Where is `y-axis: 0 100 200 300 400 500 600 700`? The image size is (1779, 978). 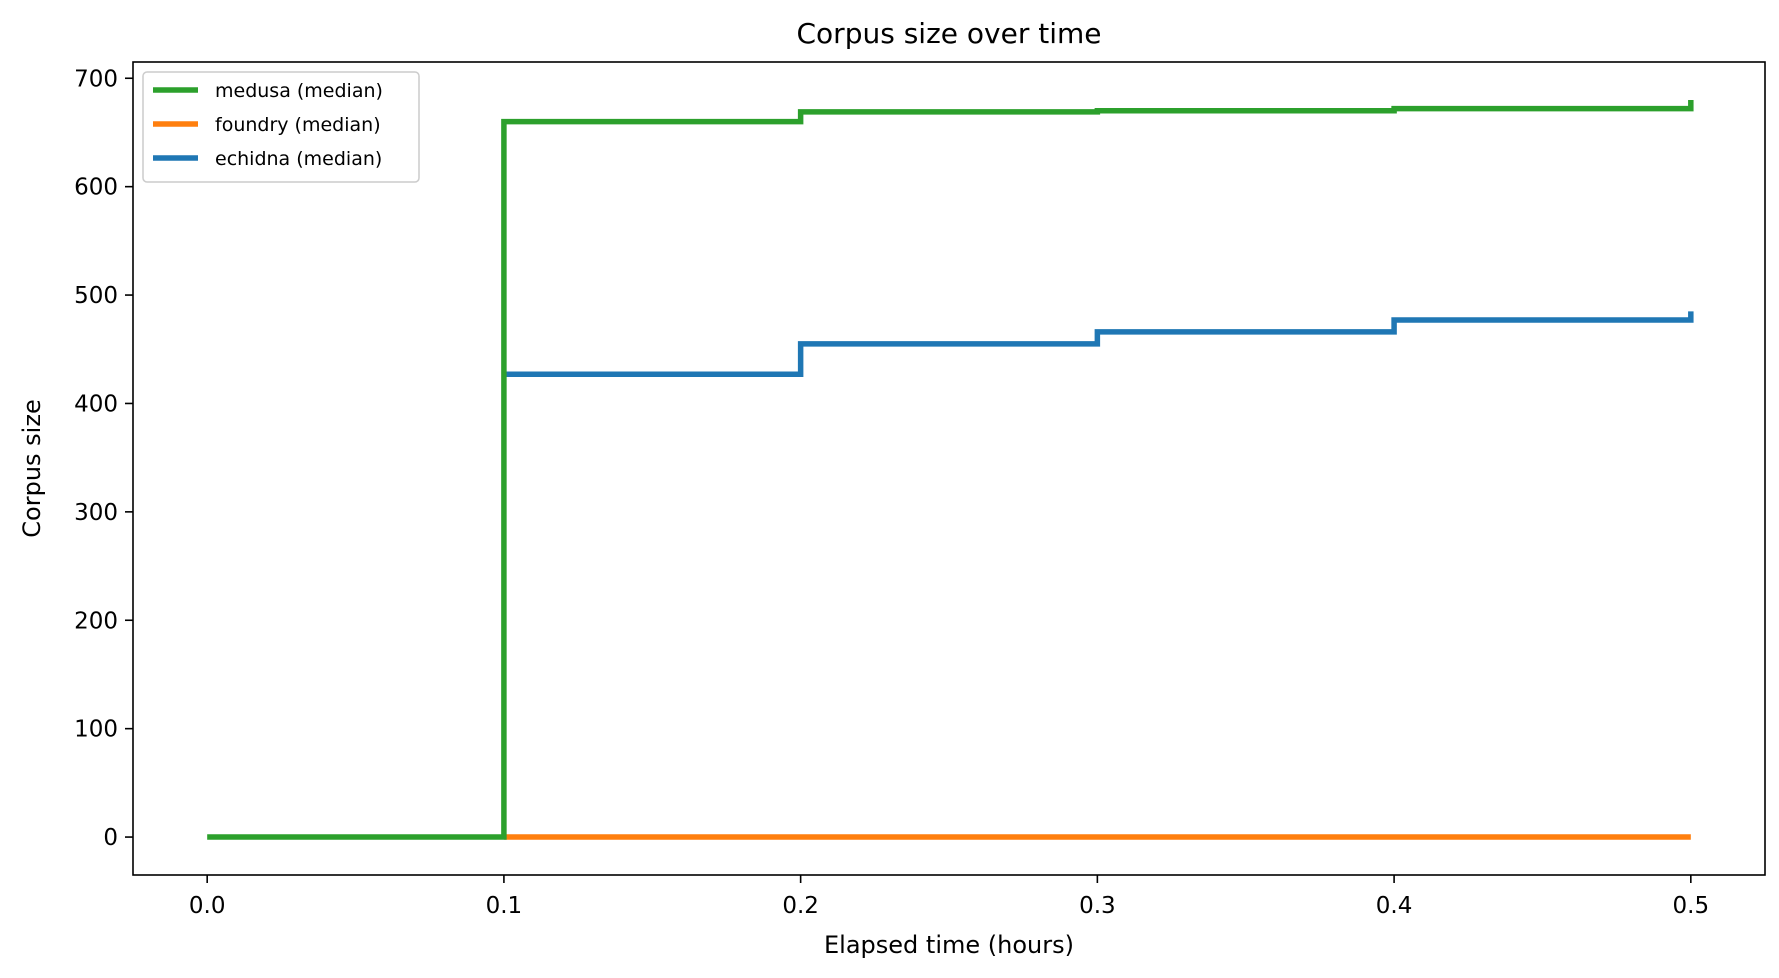 y-axis: 0 100 200 300 400 500 600 700 is located at coordinates (103, 458).